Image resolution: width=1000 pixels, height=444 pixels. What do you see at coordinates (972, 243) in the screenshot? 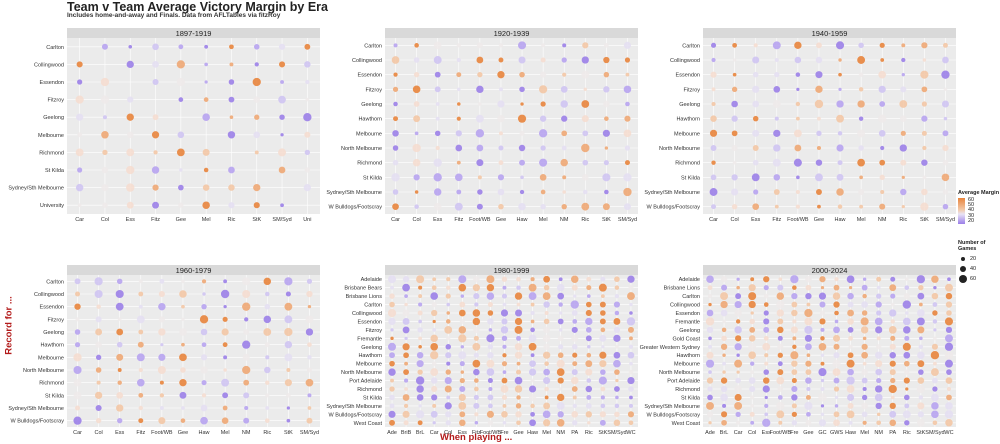
I see `legend-size-title-line1: Number of` at bounding box center [972, 243].